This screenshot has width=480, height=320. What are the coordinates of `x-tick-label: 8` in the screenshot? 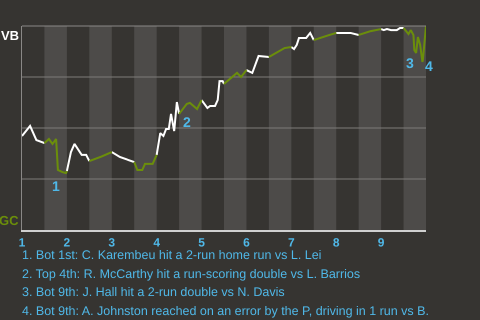 It's located at (336, 242).